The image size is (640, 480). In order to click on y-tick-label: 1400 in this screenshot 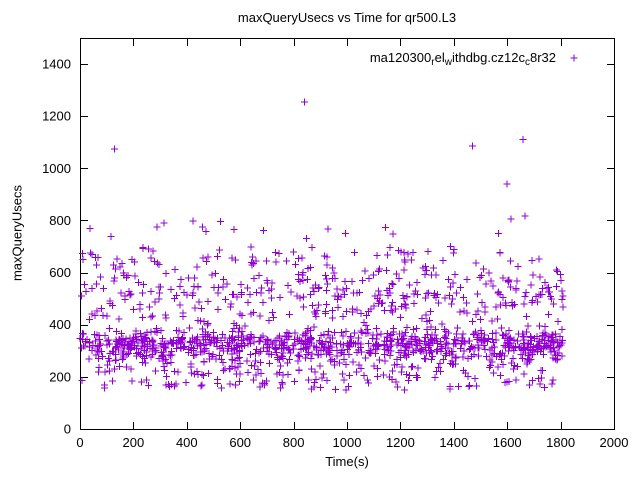, I will do `click(56, 64)`.